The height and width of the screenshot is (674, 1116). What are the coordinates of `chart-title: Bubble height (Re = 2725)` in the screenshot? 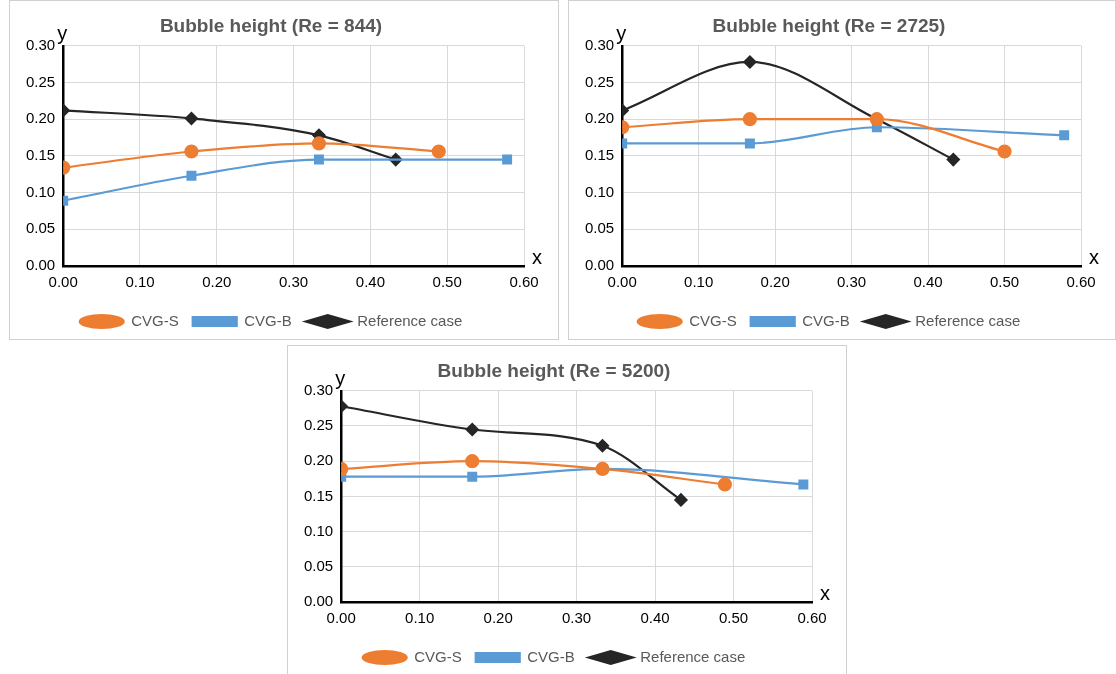 It's located at (829, 25).